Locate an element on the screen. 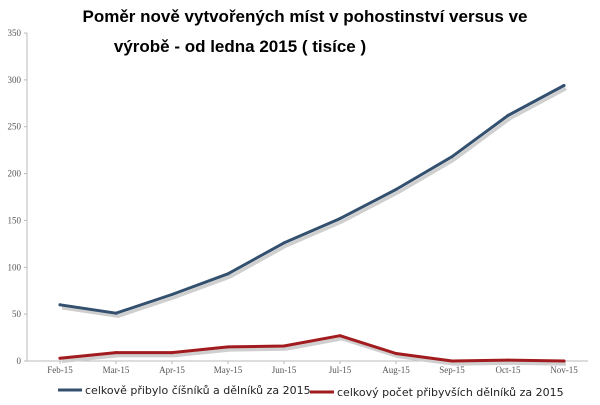 The width and height of the screenshot is (600, 405). x-tick-label: Mar-15 is located at coordinates (116, 370).